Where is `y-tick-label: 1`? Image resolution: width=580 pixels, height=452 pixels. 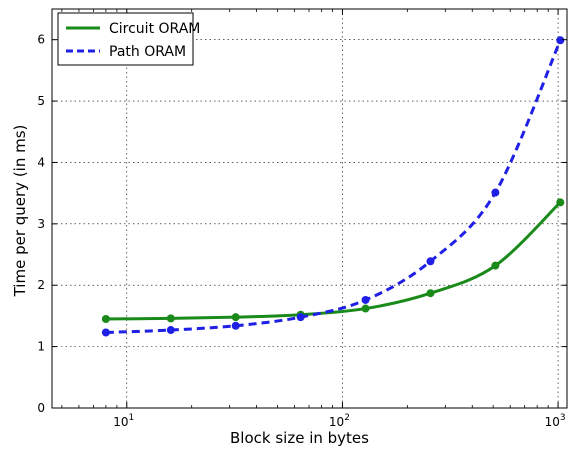 y-tick-label: 1 is located at coordinates (41, 347).